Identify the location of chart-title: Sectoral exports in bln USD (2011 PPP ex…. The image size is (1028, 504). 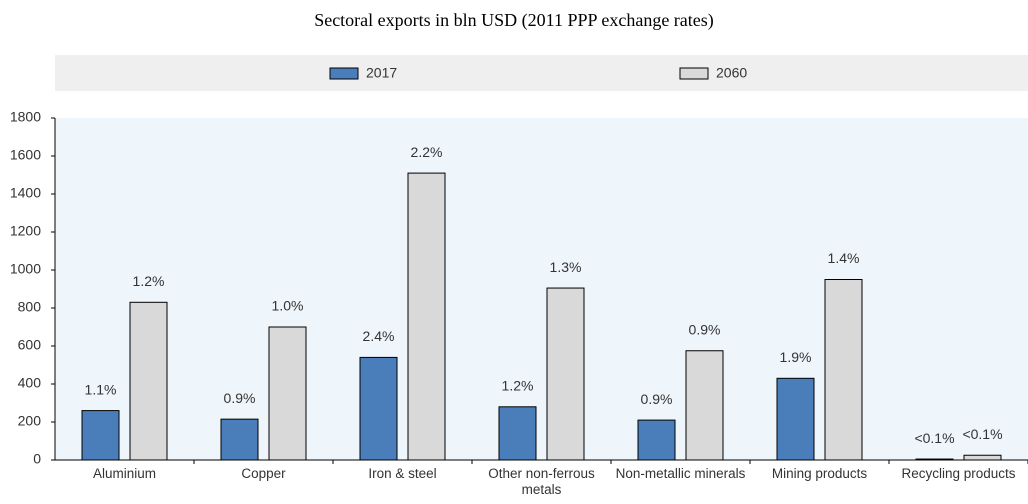
(514, 20).